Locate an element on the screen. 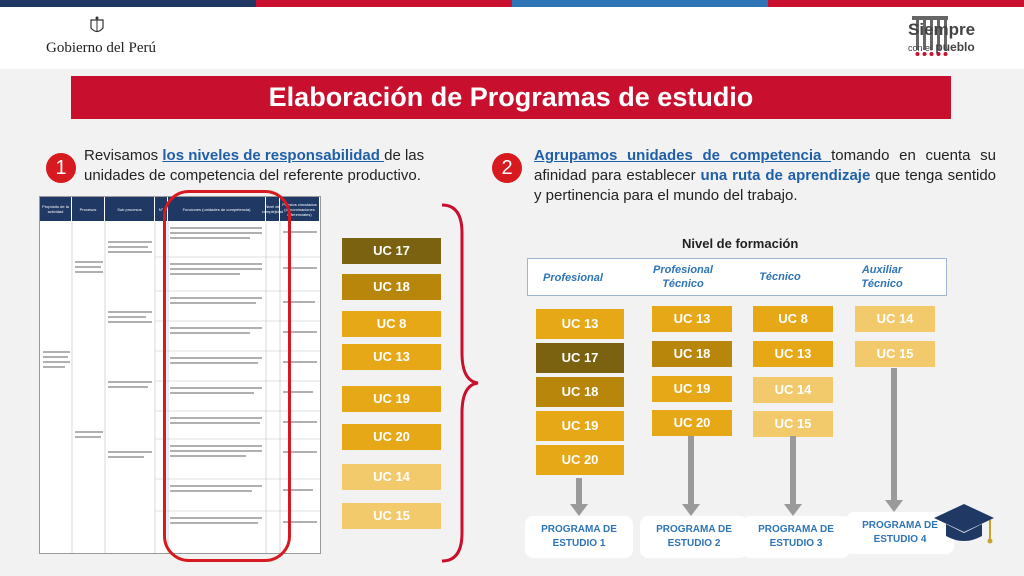  siempre-logo-icon is located at coordinates (930, 36).